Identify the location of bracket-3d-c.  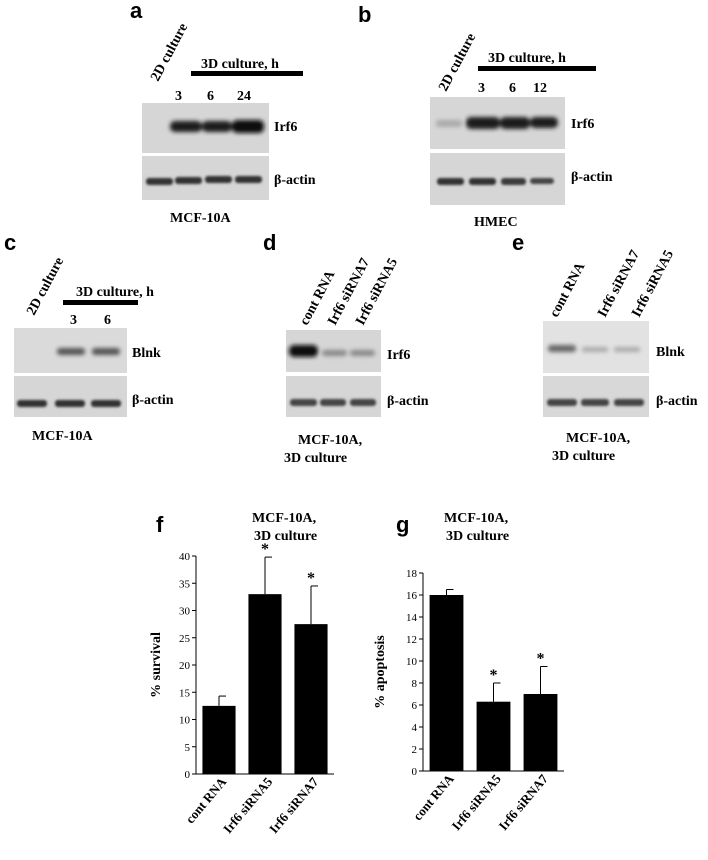
(100, 302).